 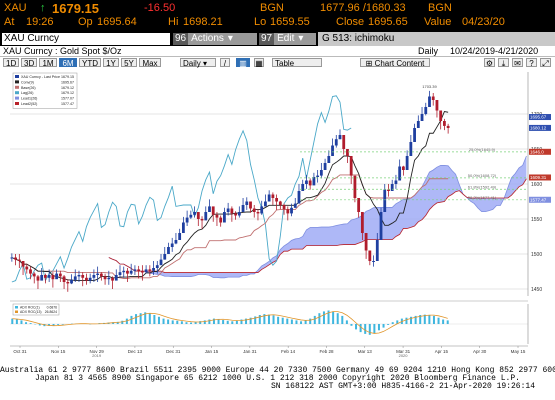 I want to click on price-change: -16.50, so click(x=160, y=8).